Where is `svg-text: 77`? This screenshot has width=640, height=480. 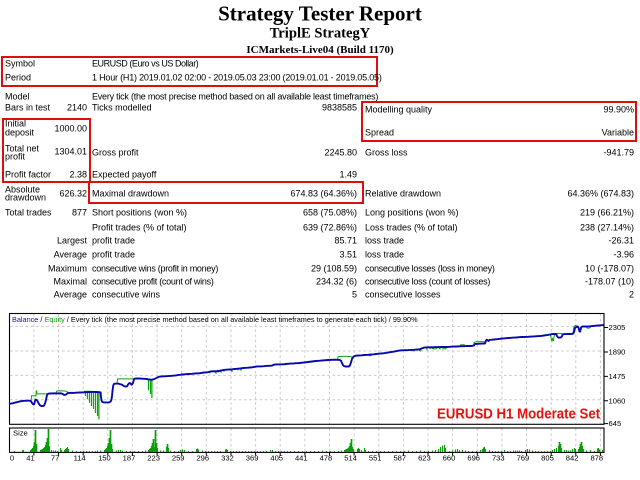 svg-text: 77 is located at coordinates (55, 458).